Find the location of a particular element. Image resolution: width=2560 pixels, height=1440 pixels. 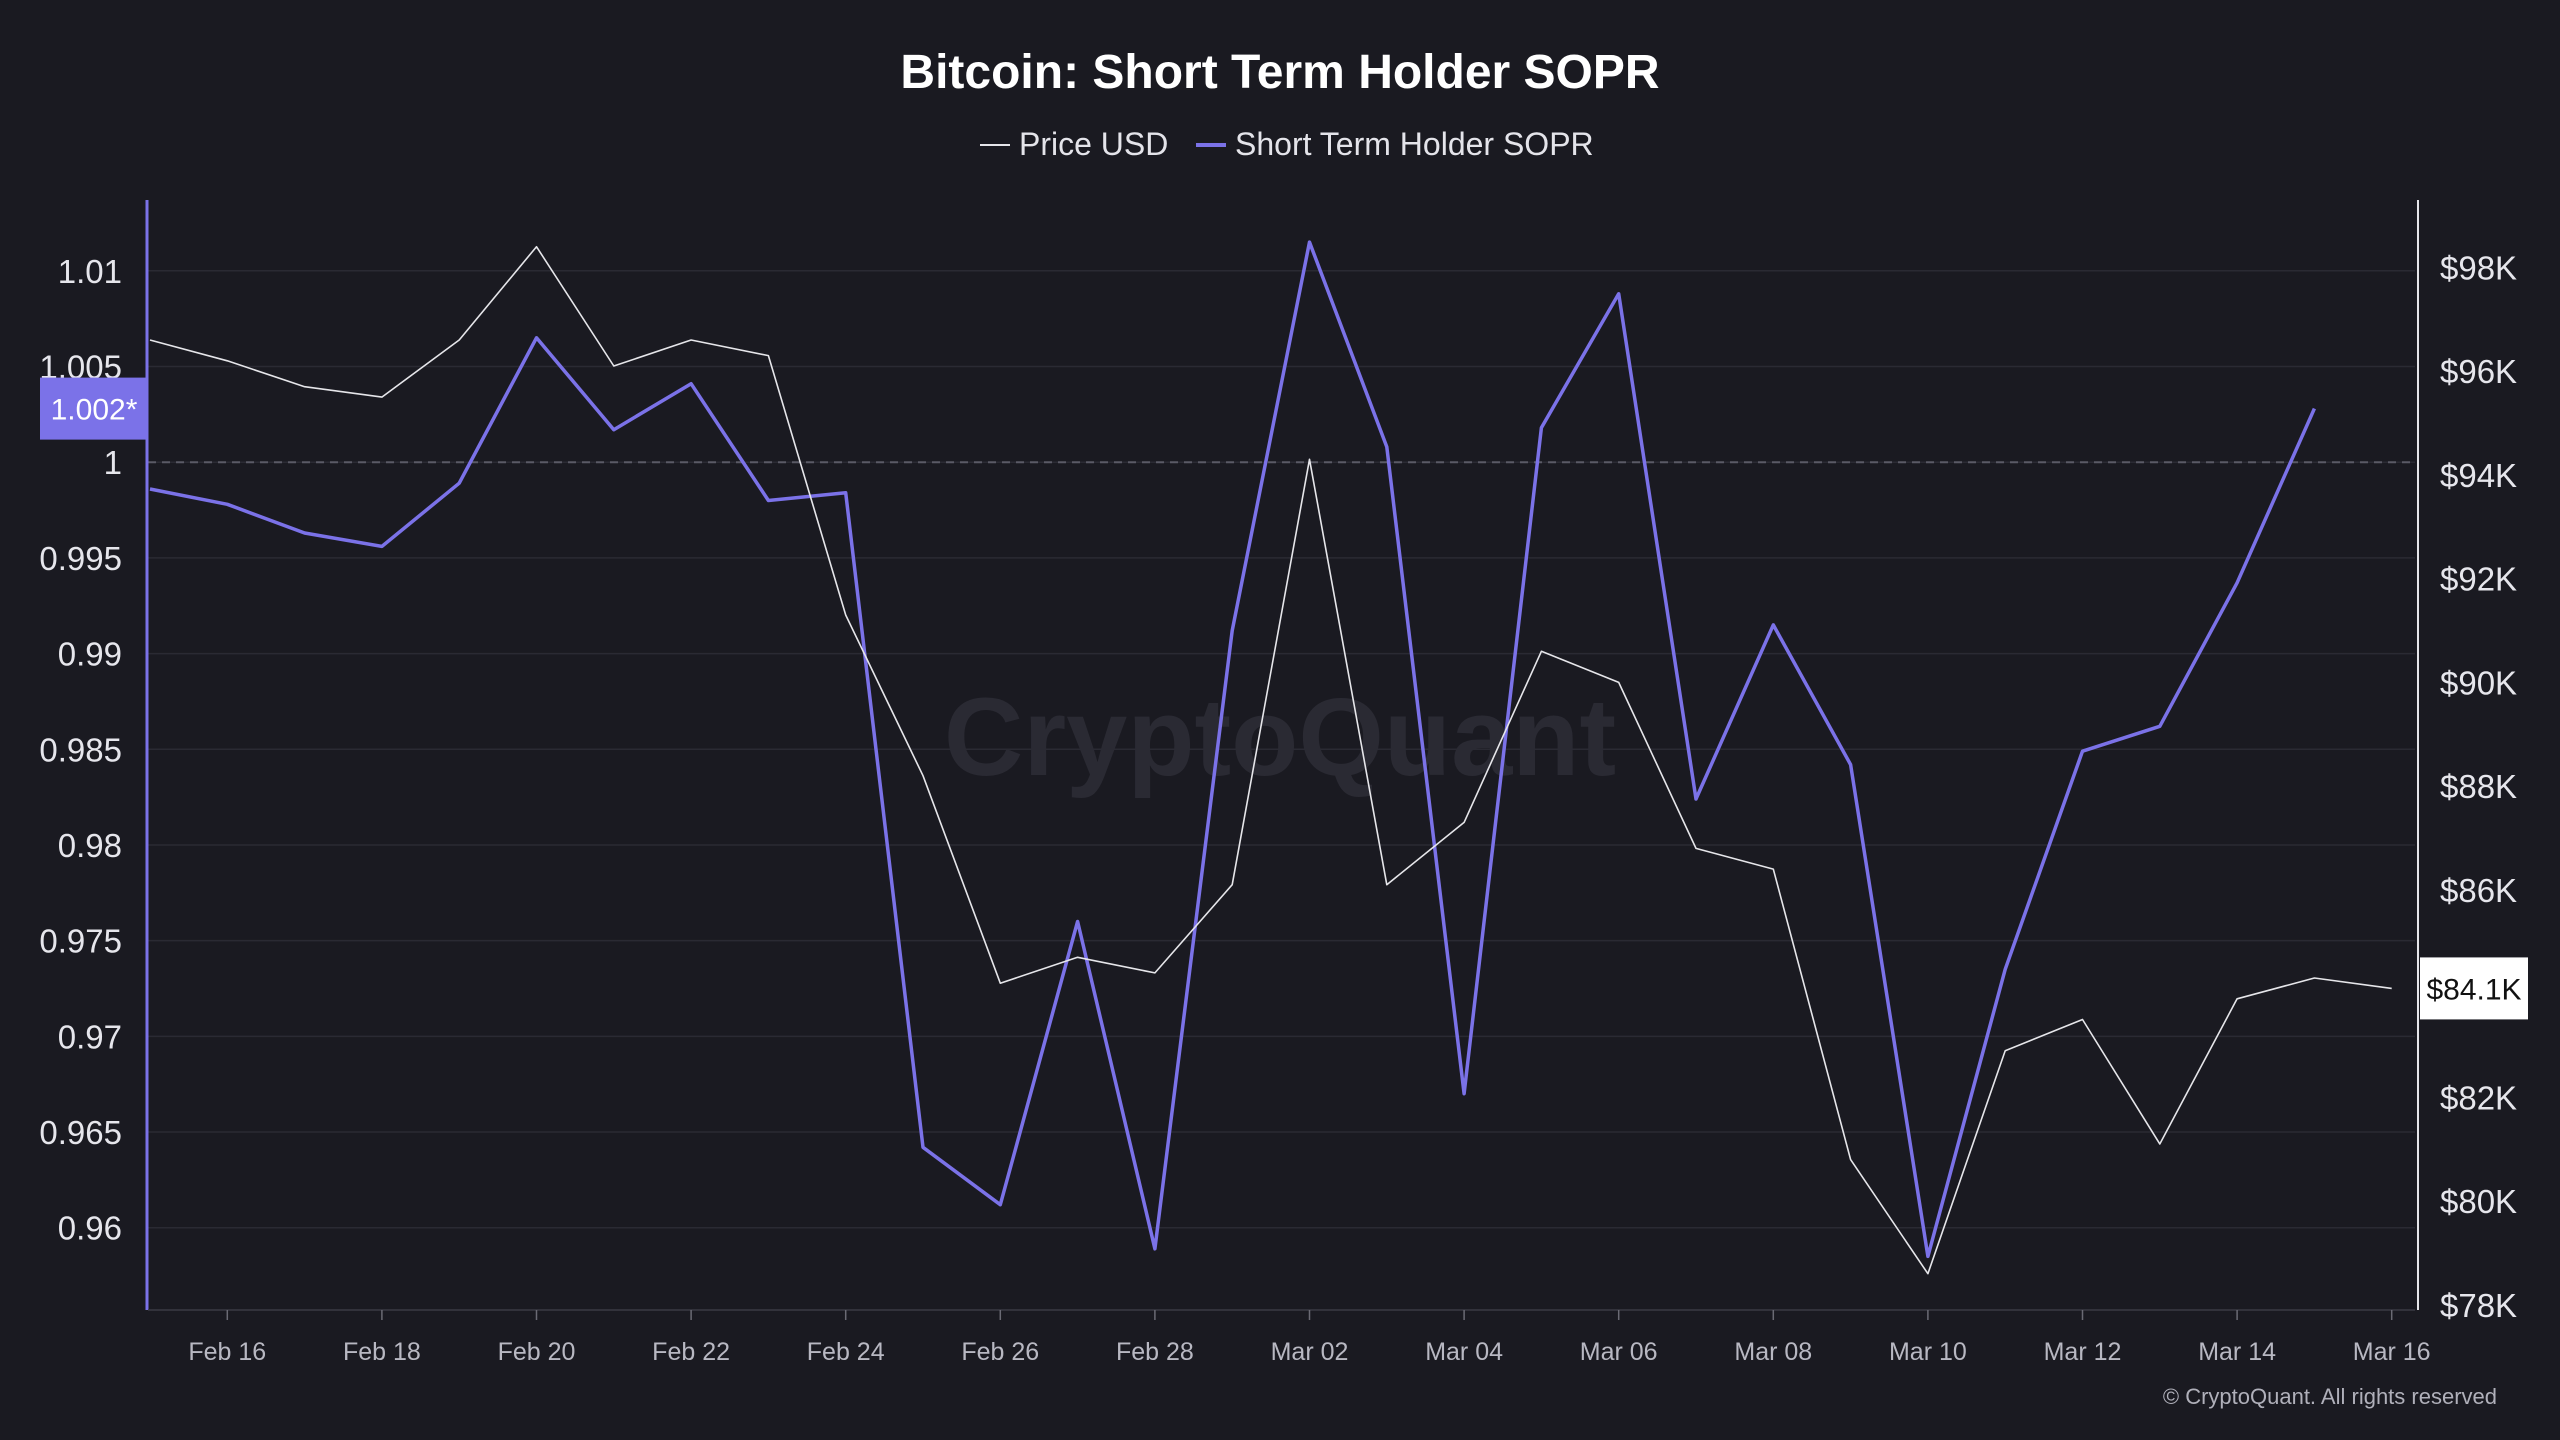

y-left-tick-label: 0.97 is located at coordinates (90, 1036).